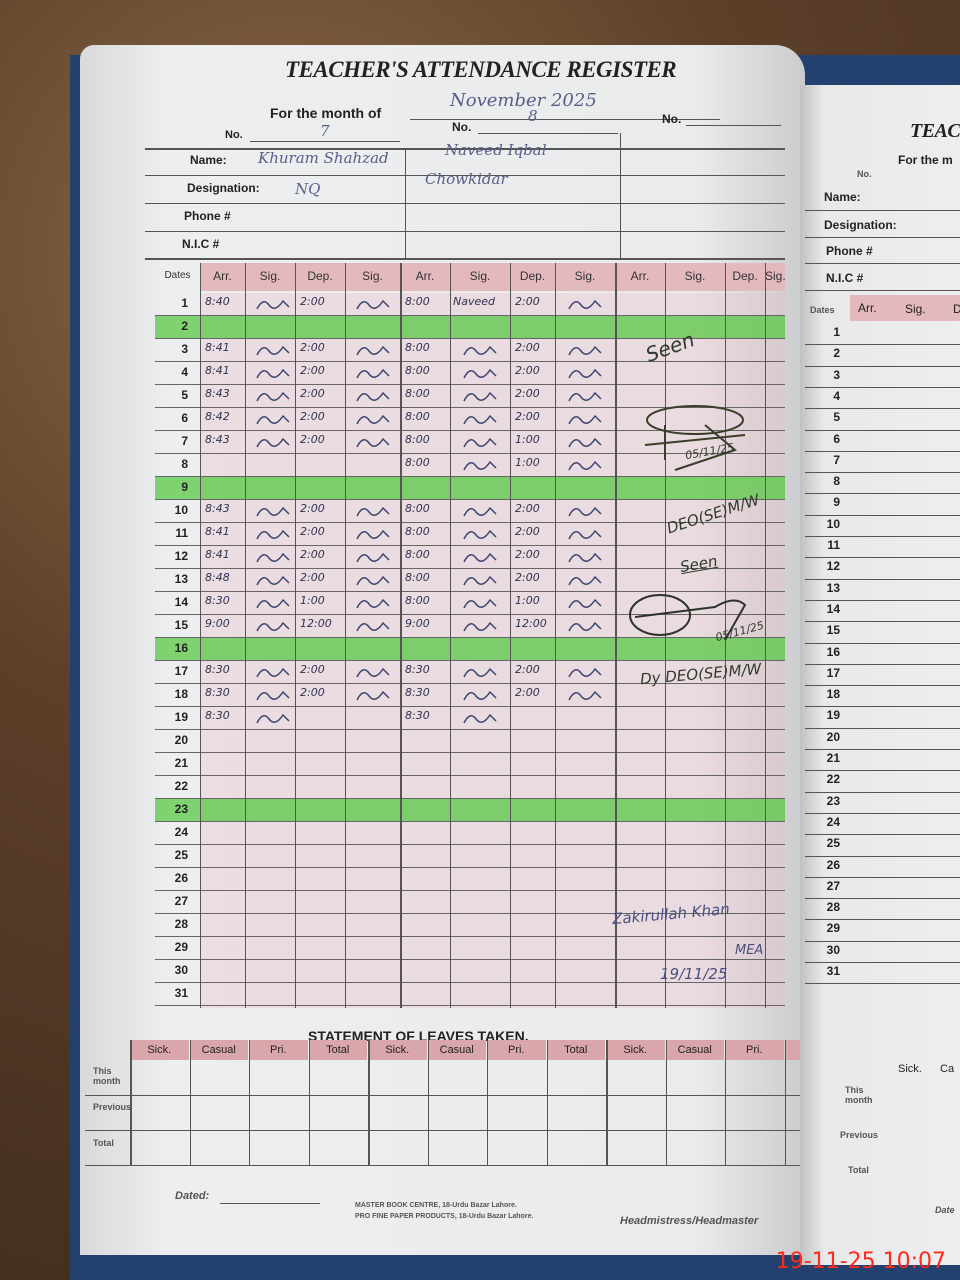 Image resolution: width=960 pixels, height=1280 pixels. Describe the element at coordinates (860, 225) in the screenshot. I see `right-designation-label: Designation:` at that location.